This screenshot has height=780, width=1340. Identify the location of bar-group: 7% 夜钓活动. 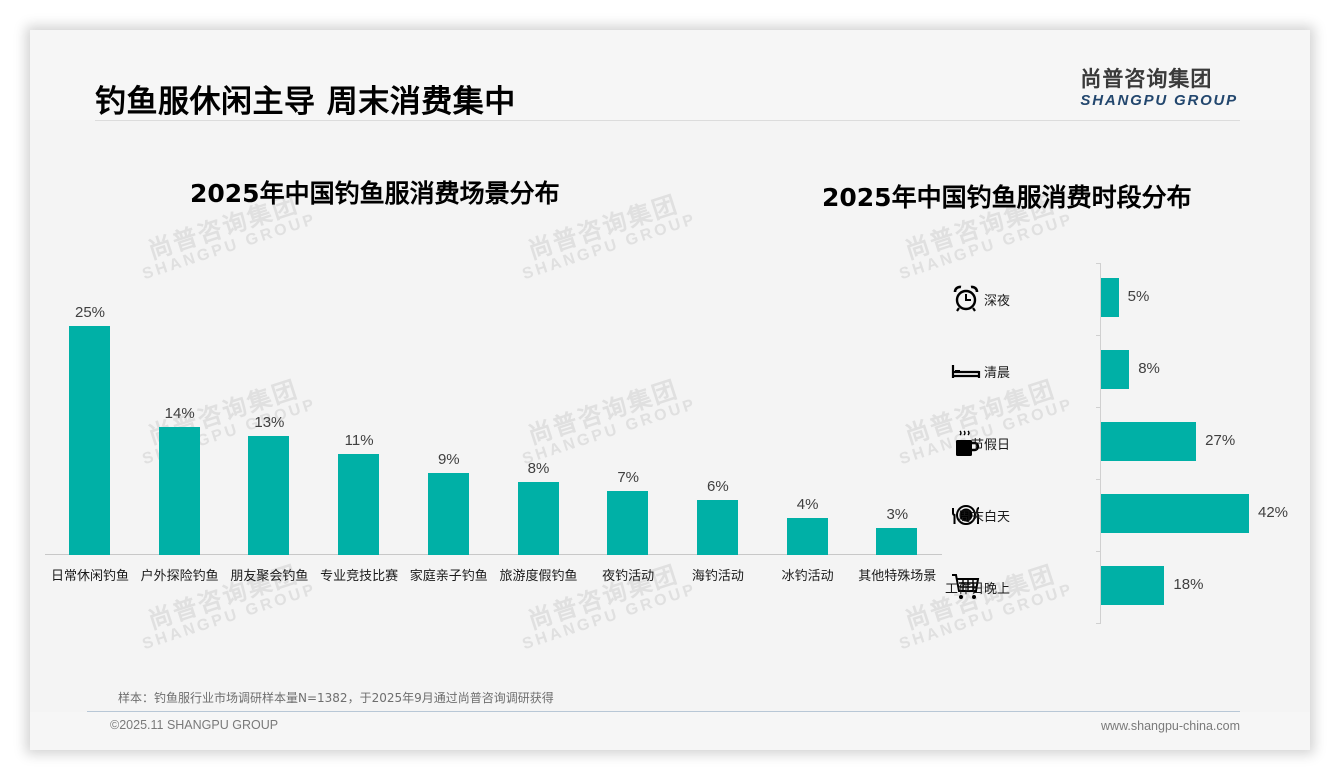
(628, 437).